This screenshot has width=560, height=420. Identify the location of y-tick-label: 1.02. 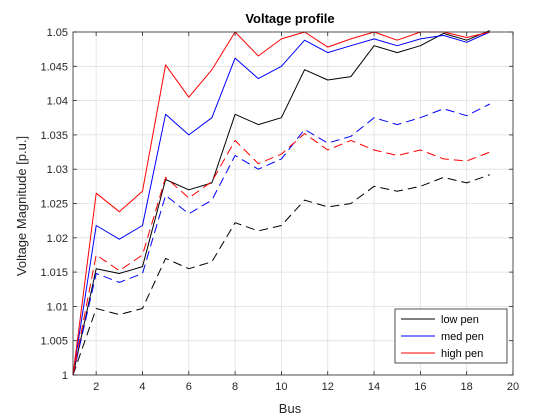
(57, 239).